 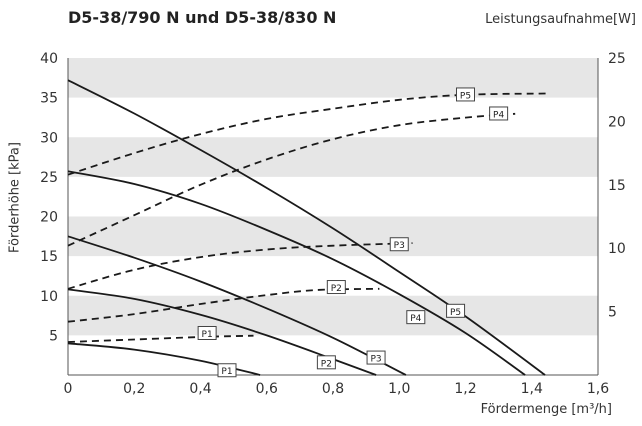 I want to click on x-tick-label: 0,4, so click(x=200, y=389).